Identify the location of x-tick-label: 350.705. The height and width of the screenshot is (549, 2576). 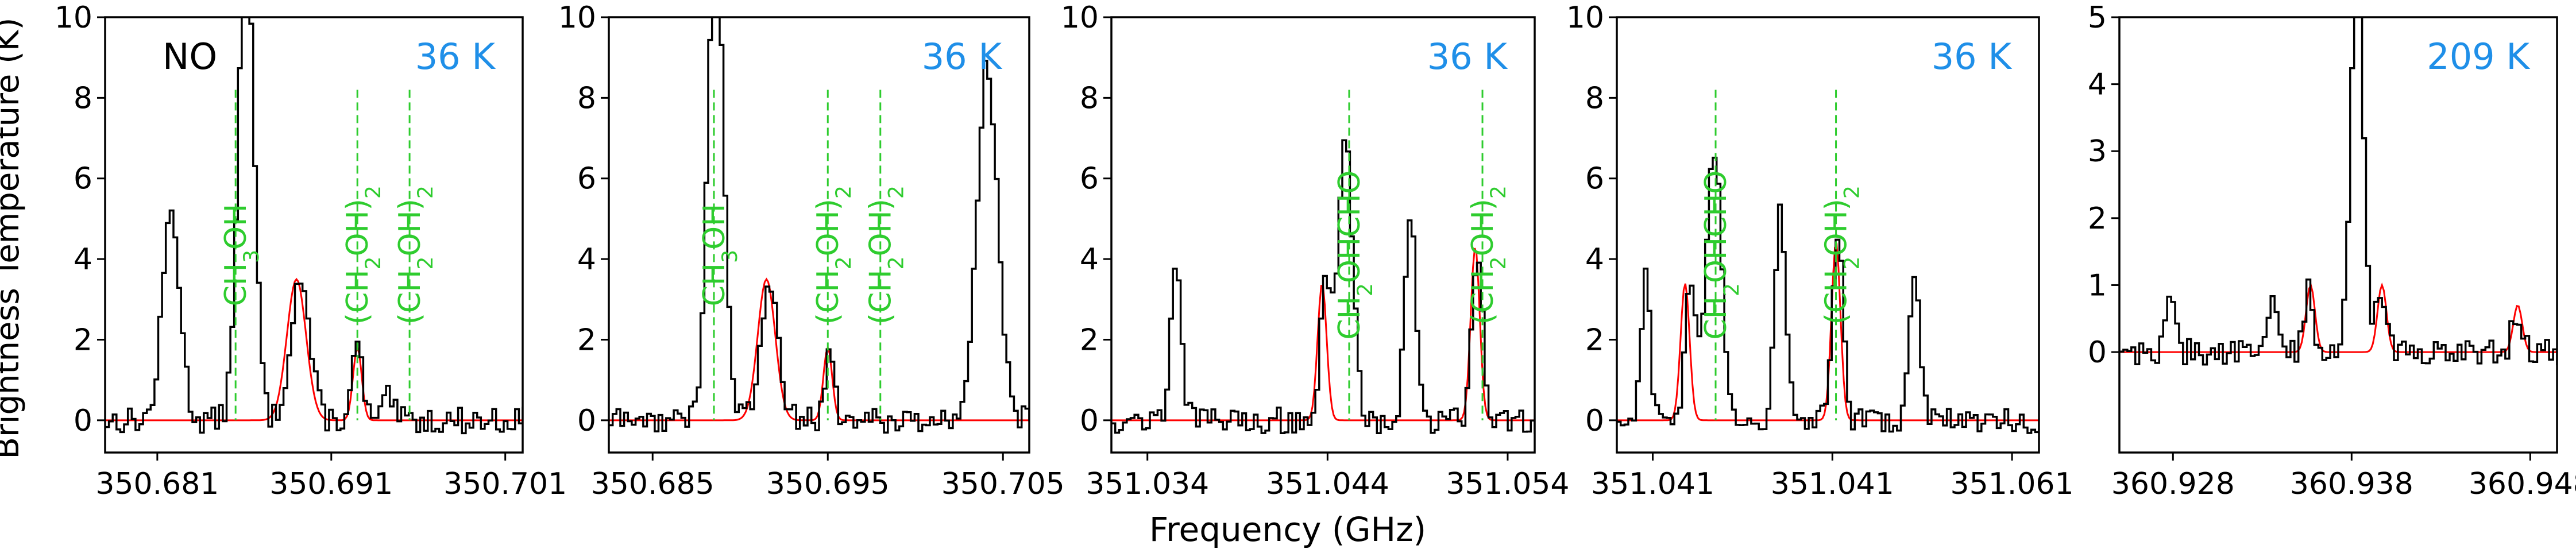
(1003, 484).